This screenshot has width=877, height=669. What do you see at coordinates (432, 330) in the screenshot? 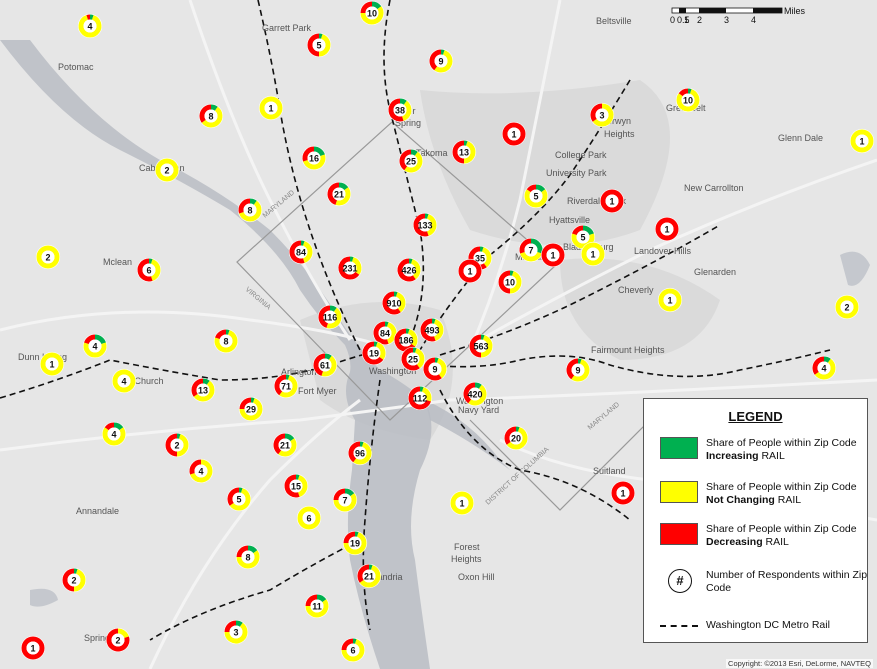
I see `zip-marker: 493` at bounding box center [432, 330].